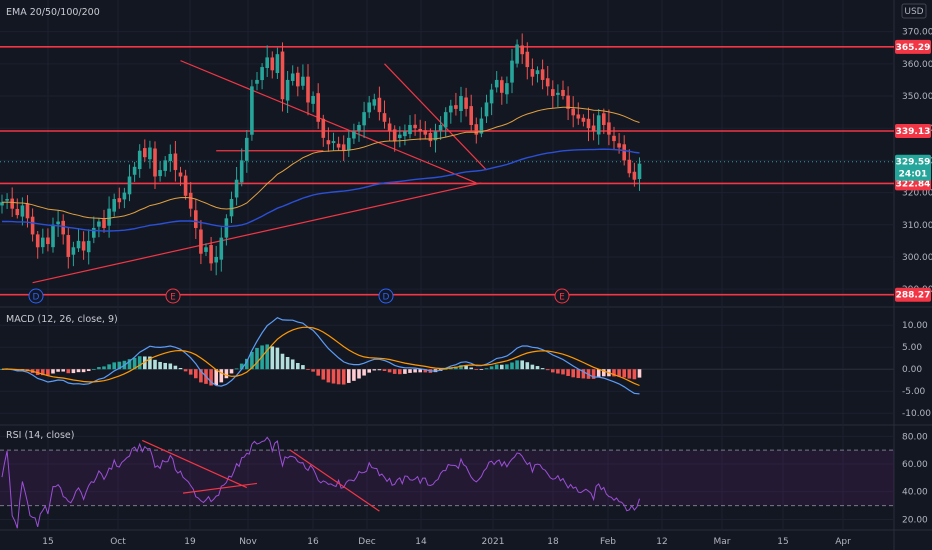 This screenshot has width=932, height=550. Describe the element at coordinates (913, 175) in the screenshot. I see `countdown-label: 24:01` at that location.